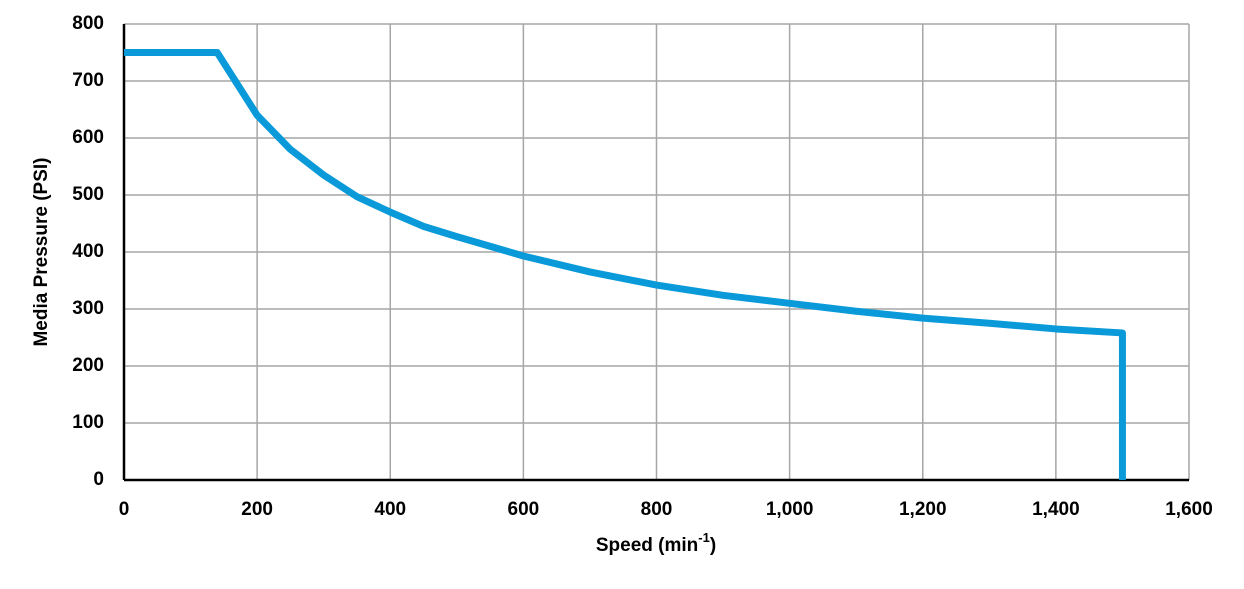 The height and width of the screenshot is (589, 1244). What do you see at coordinates (88, 23) in the screenshot?
I see `y-tick-label: 800` at bounding box center [88, 23].